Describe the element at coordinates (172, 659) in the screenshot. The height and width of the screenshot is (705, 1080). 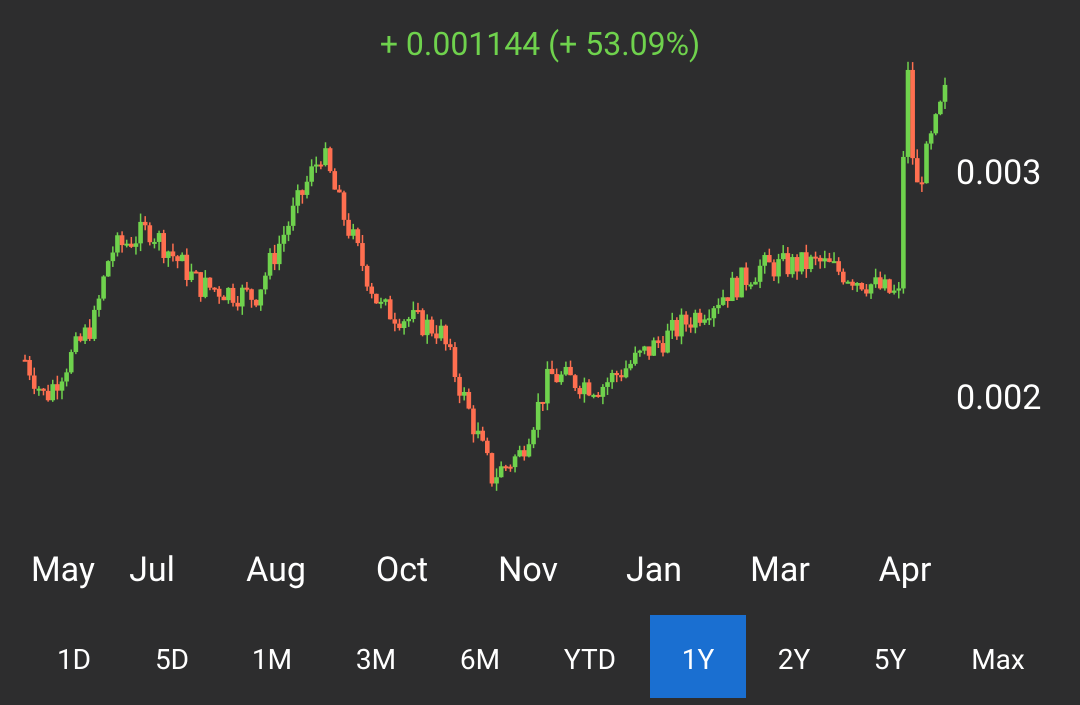
I see `range-5d-button: 5D` at that location.